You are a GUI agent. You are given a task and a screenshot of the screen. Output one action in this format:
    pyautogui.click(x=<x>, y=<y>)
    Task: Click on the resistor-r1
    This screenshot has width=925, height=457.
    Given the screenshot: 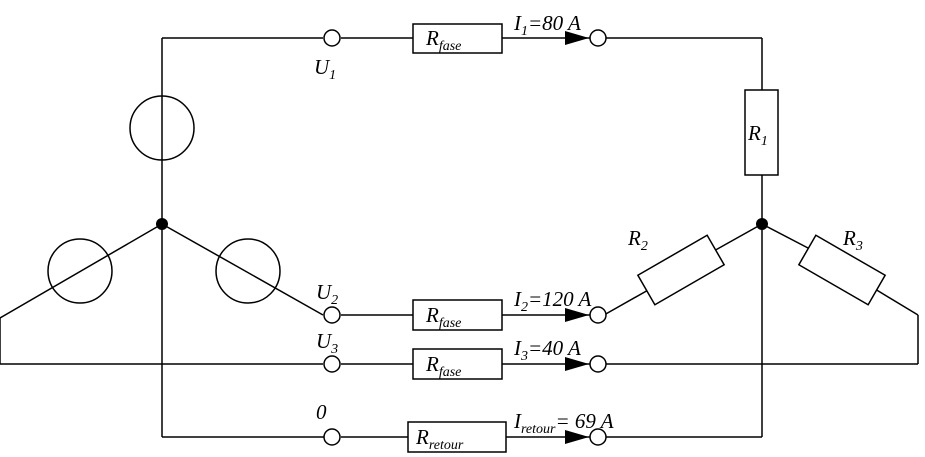 What is the action you would take?
    pyautogui.click(x=761, y=132)
    